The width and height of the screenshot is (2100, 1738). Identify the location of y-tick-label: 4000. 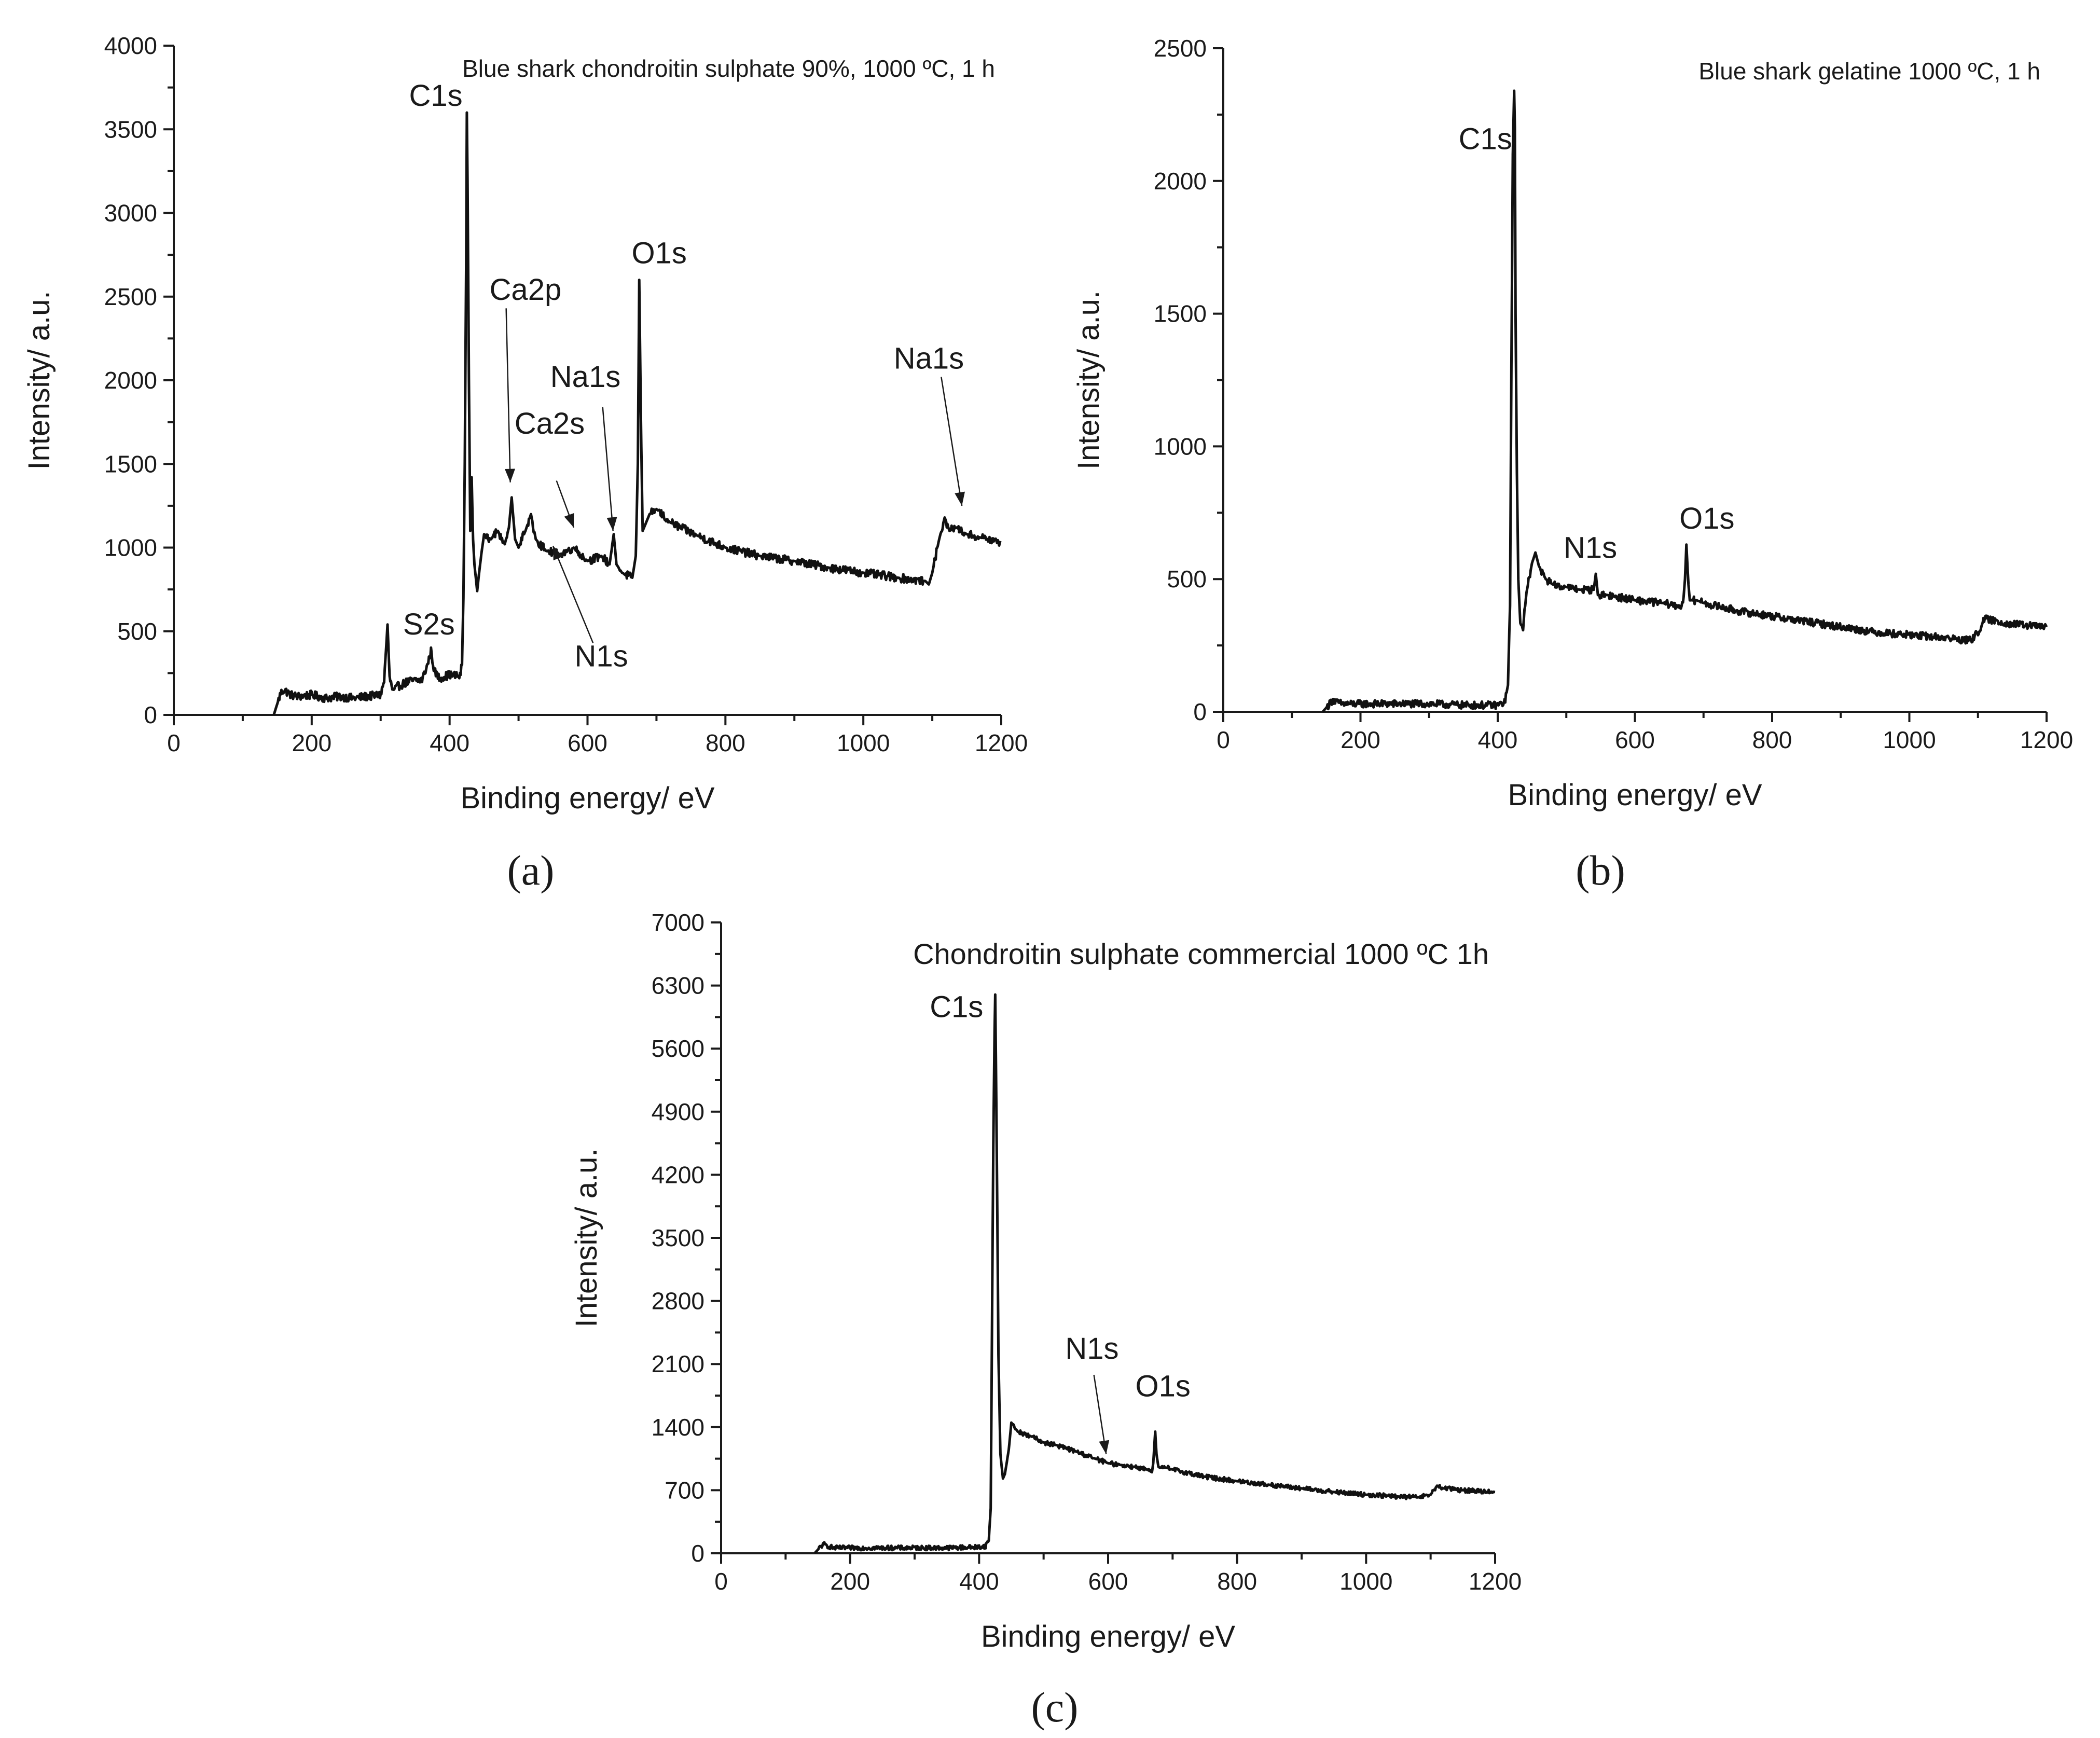
(130, 46).